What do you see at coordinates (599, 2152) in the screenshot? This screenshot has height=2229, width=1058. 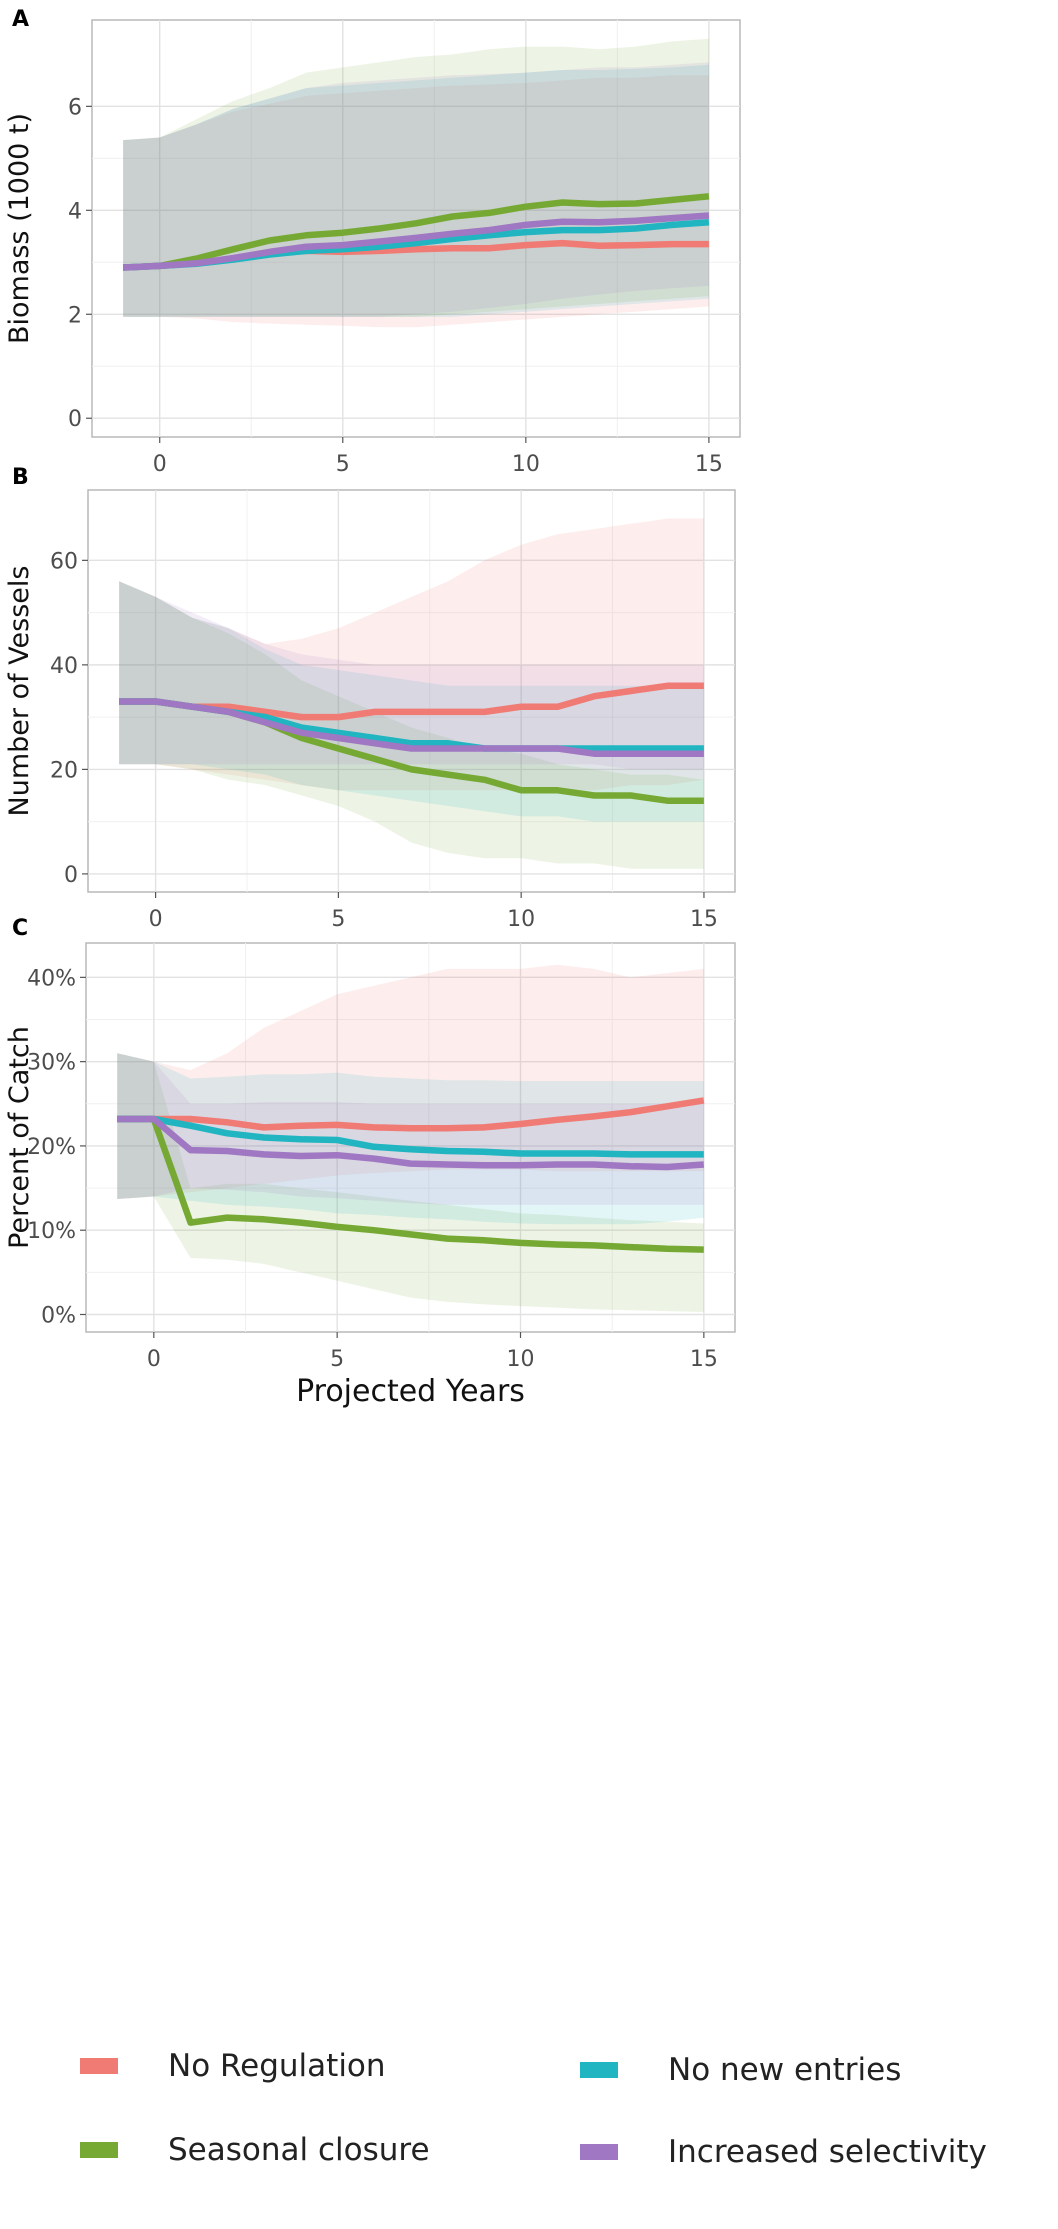 I see `legend-swatch-increased-selectivity` at bounding box center [599, 2152].